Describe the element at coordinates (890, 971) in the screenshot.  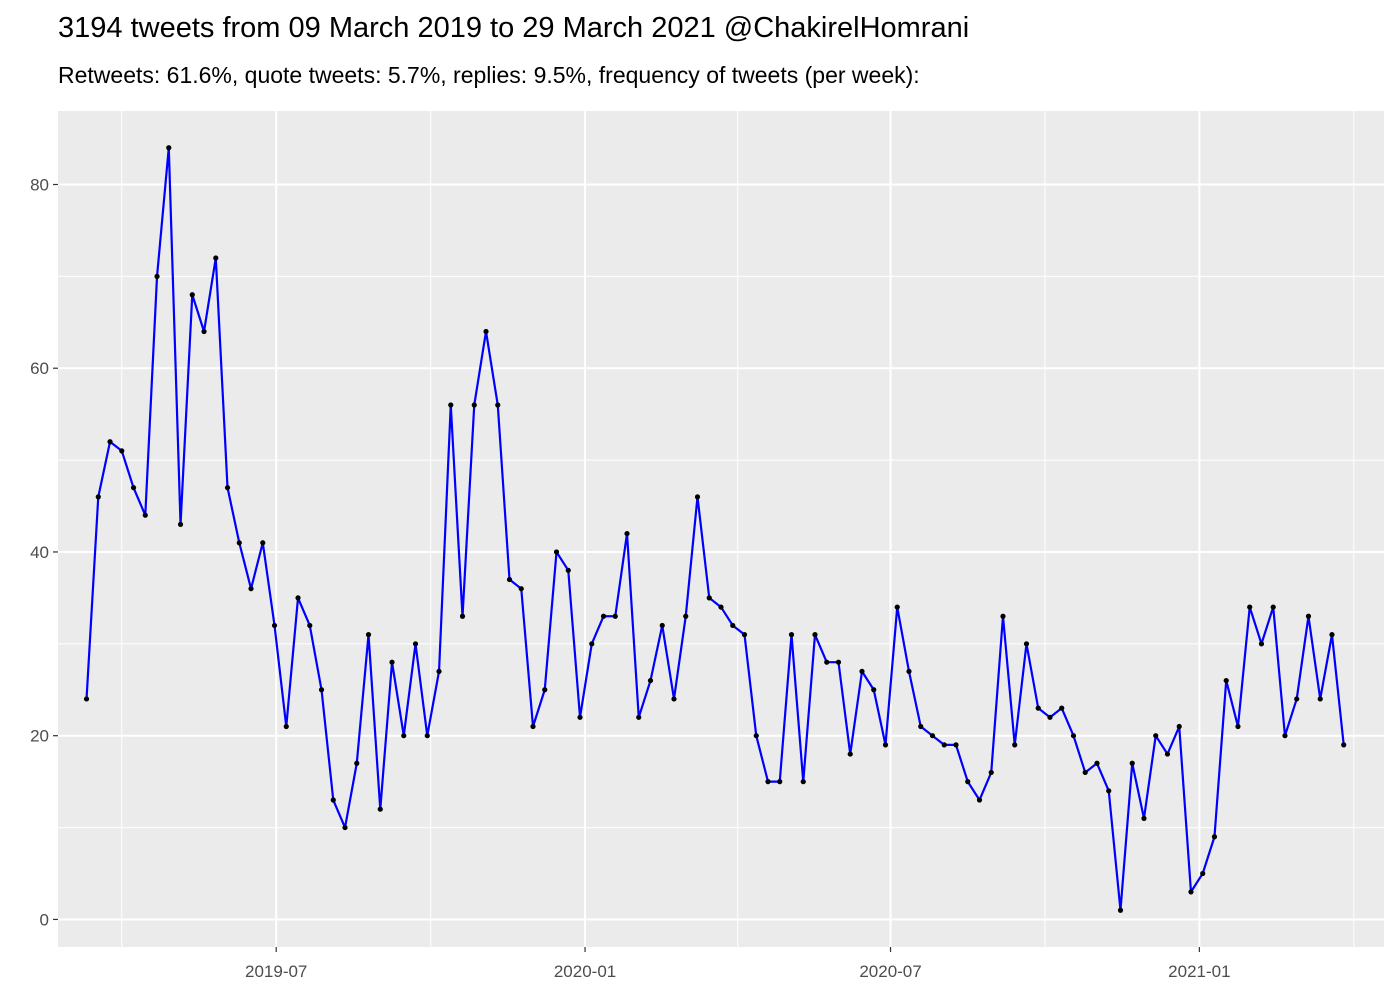
I see `x-tick-label: 2020-07` at that location.